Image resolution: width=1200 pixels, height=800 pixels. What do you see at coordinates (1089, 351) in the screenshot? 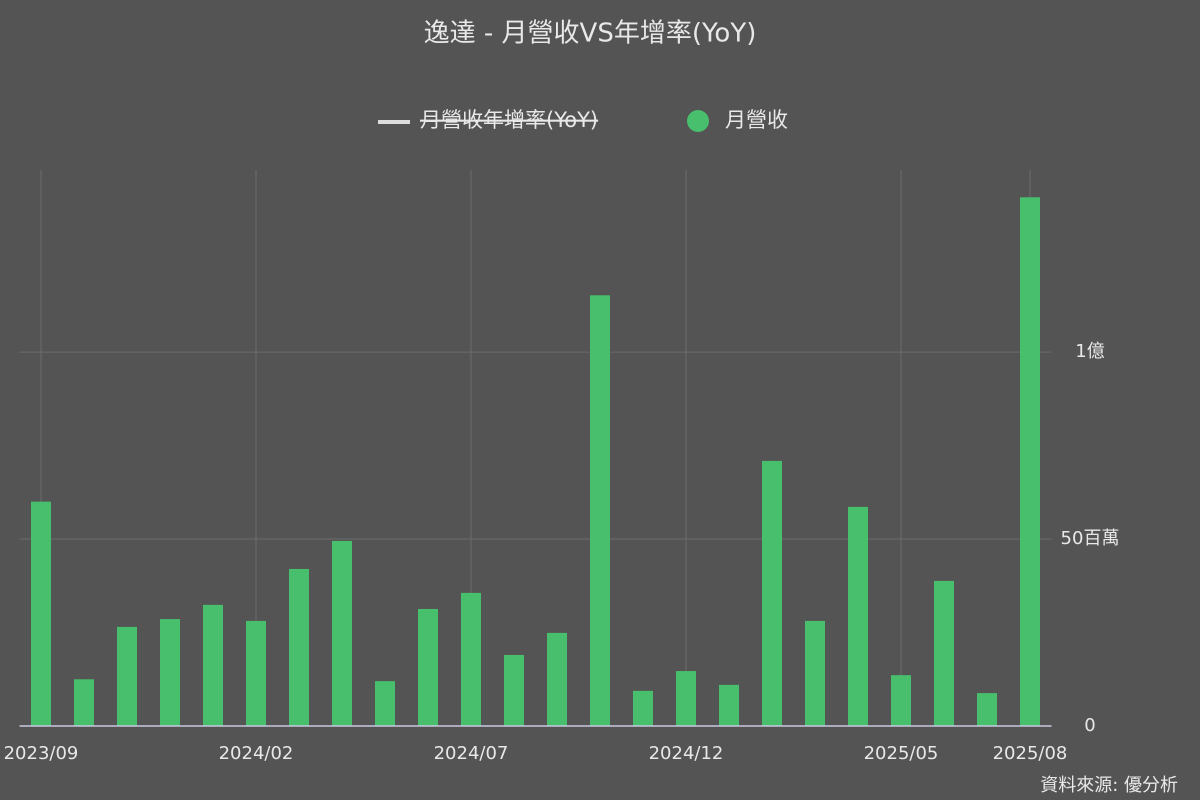
I see `y-tick-label: 1億` at bounding box center [1089, 351].